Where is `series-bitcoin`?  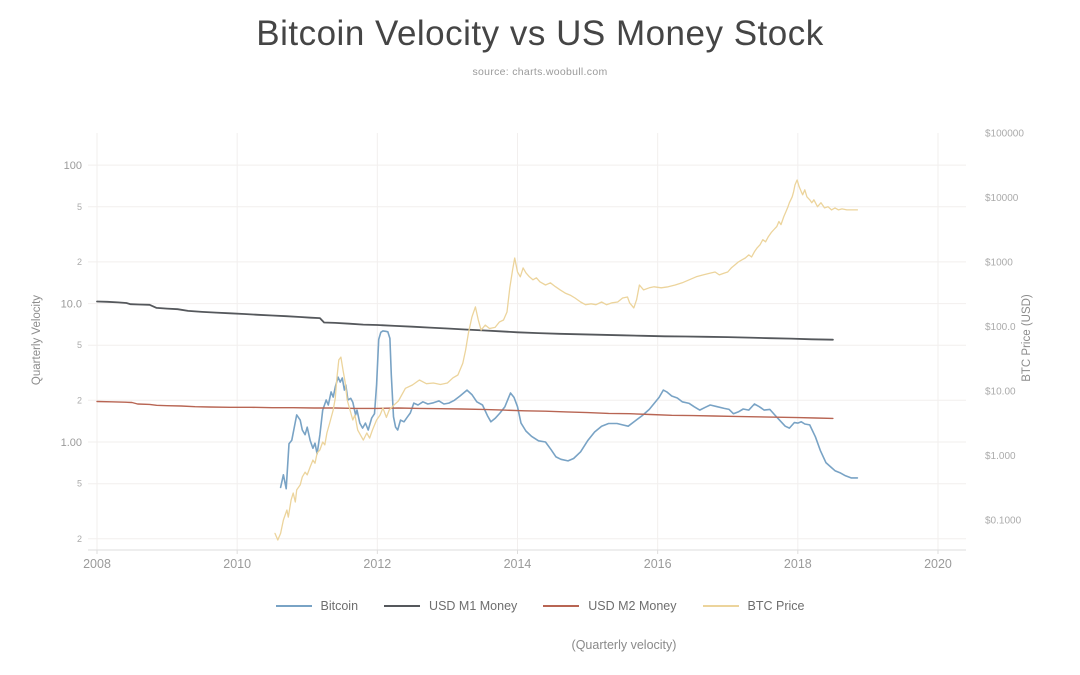
series-bitcoin is located at coordinates (569, 410).